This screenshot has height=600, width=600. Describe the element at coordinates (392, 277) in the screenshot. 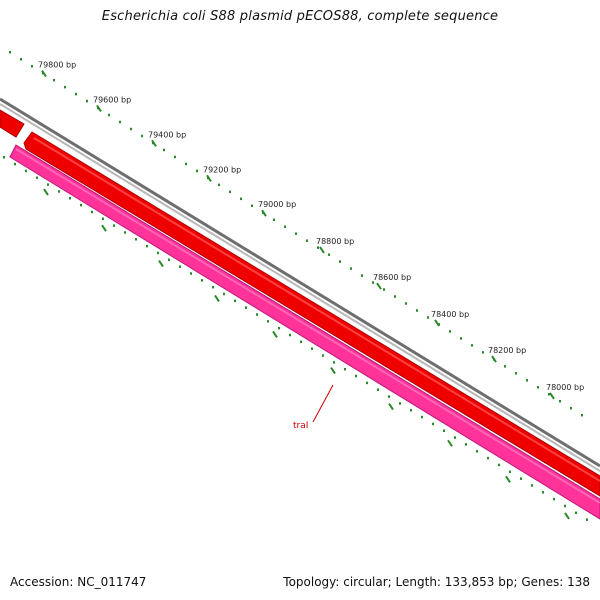

I see `scale-label: 78600 bp` at that location.